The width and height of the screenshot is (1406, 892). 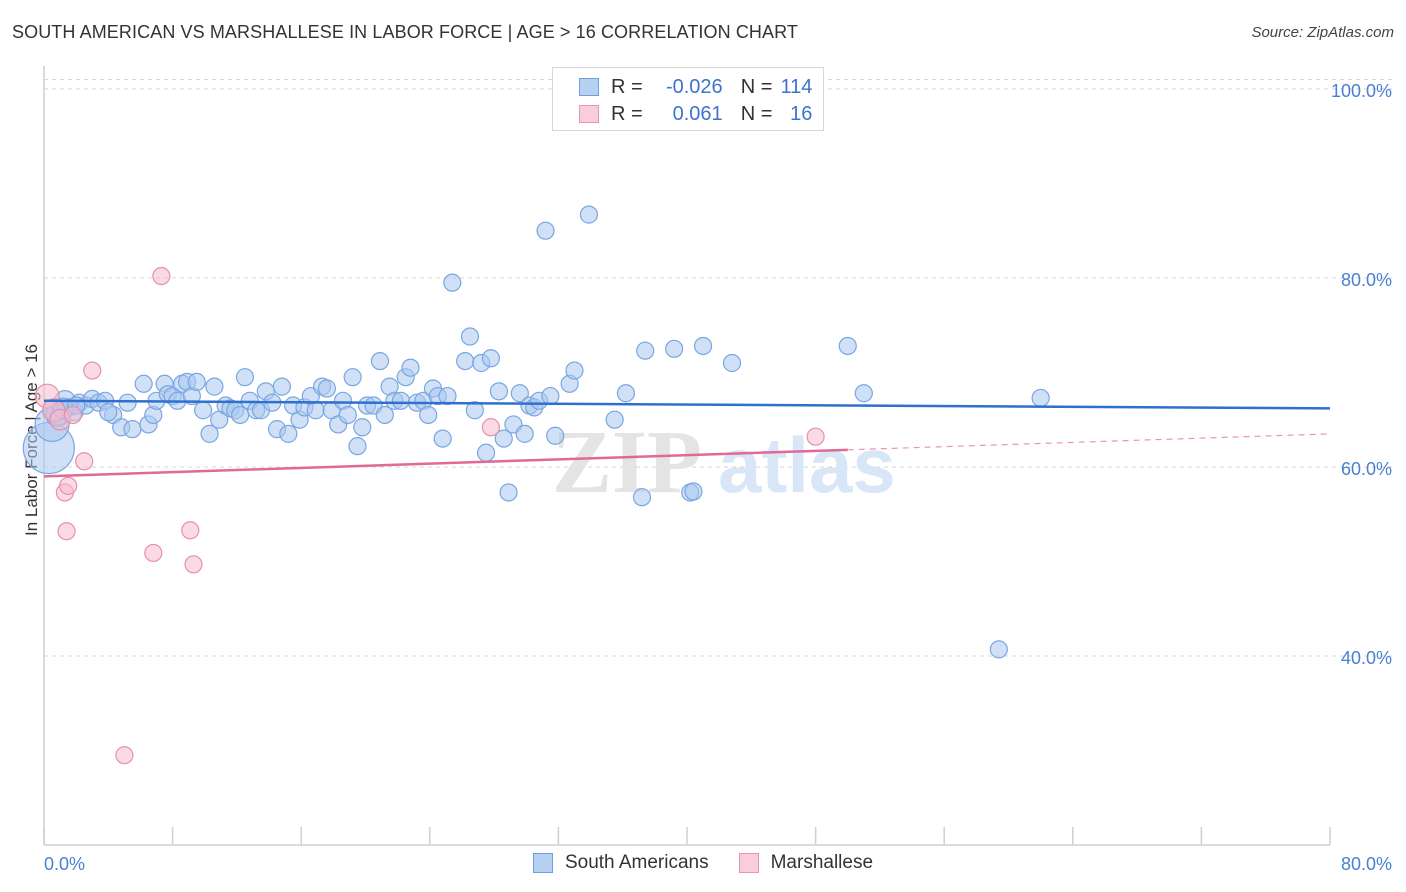 I want to click on legend-row-marshallese: R = 0.061 N = 16, so click(x=695, y=114).